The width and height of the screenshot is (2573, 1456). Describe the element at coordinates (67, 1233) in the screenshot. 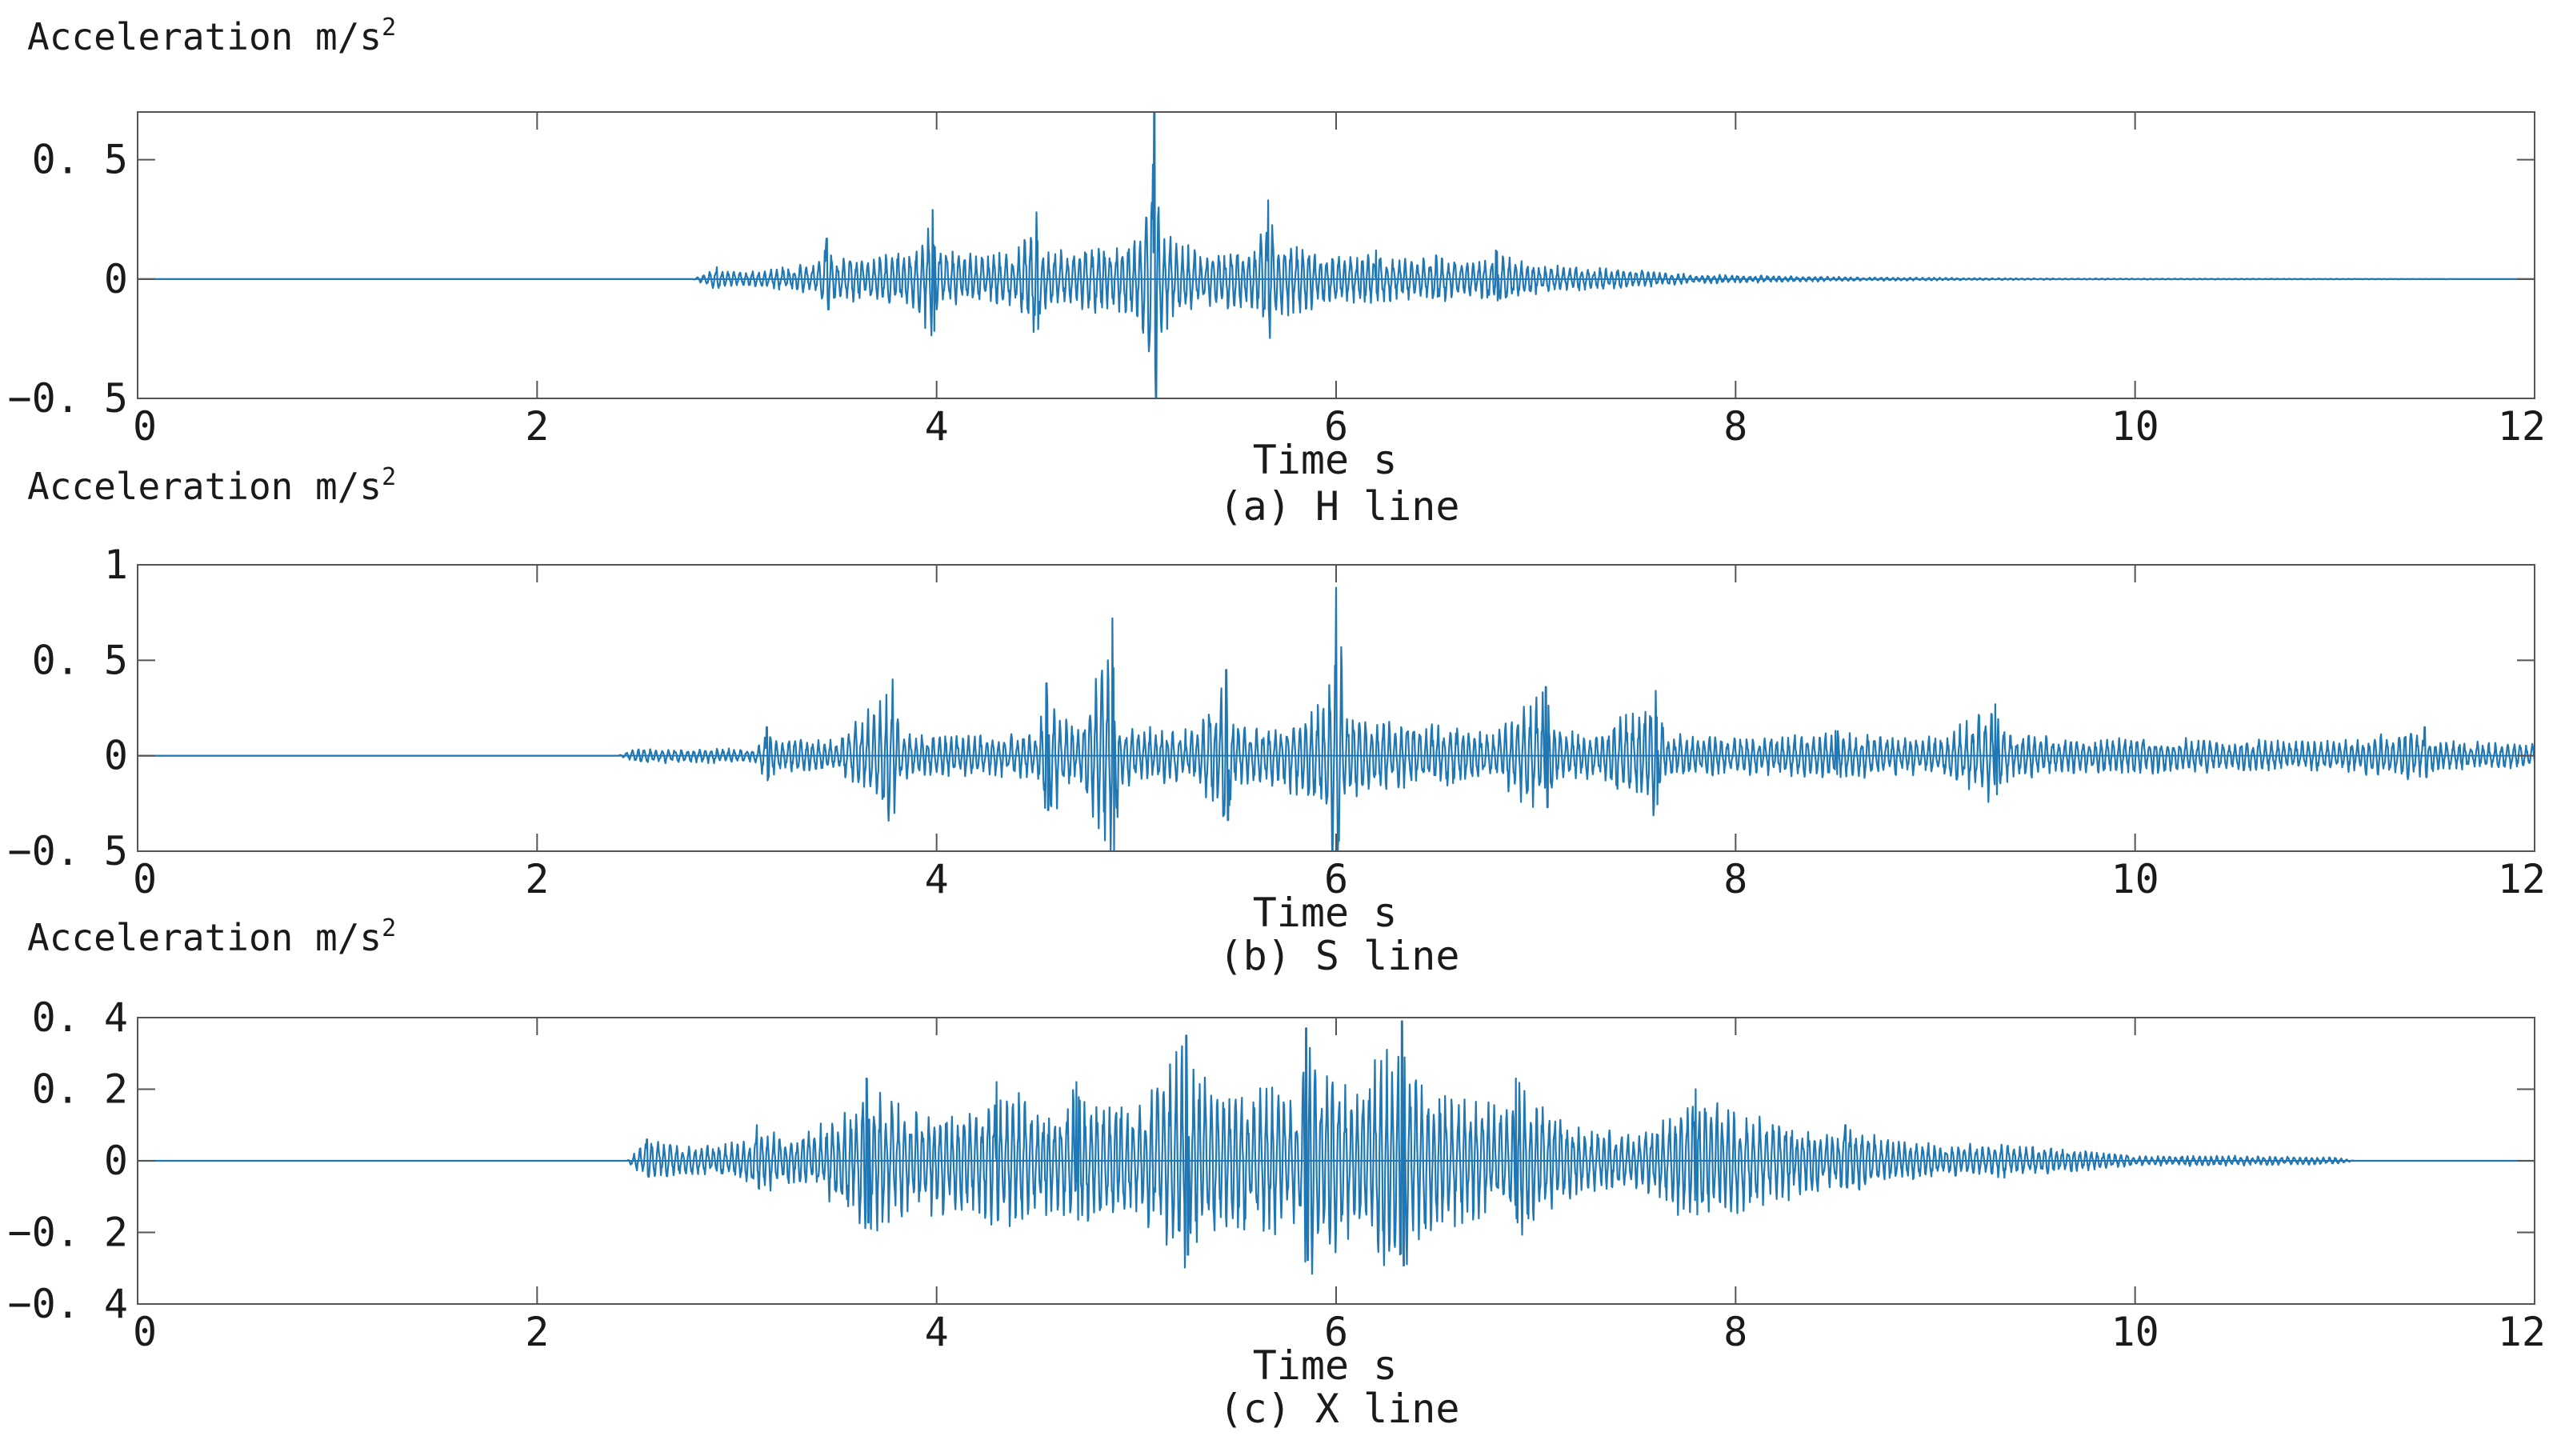

I see `y-tick-label: −0. 2` at that location.